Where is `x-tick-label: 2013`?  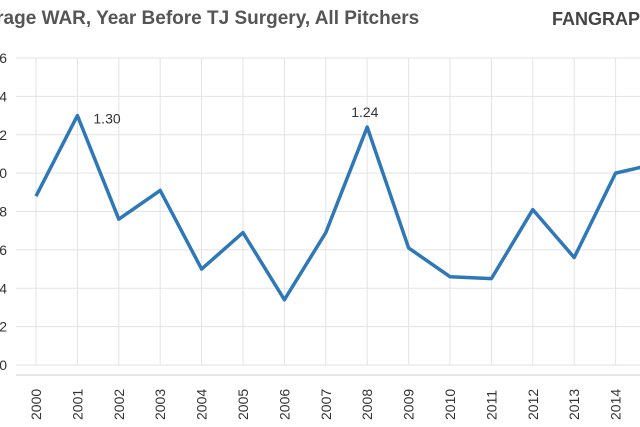
x-tick-label: 2013 is located at coordinates (574, 404).